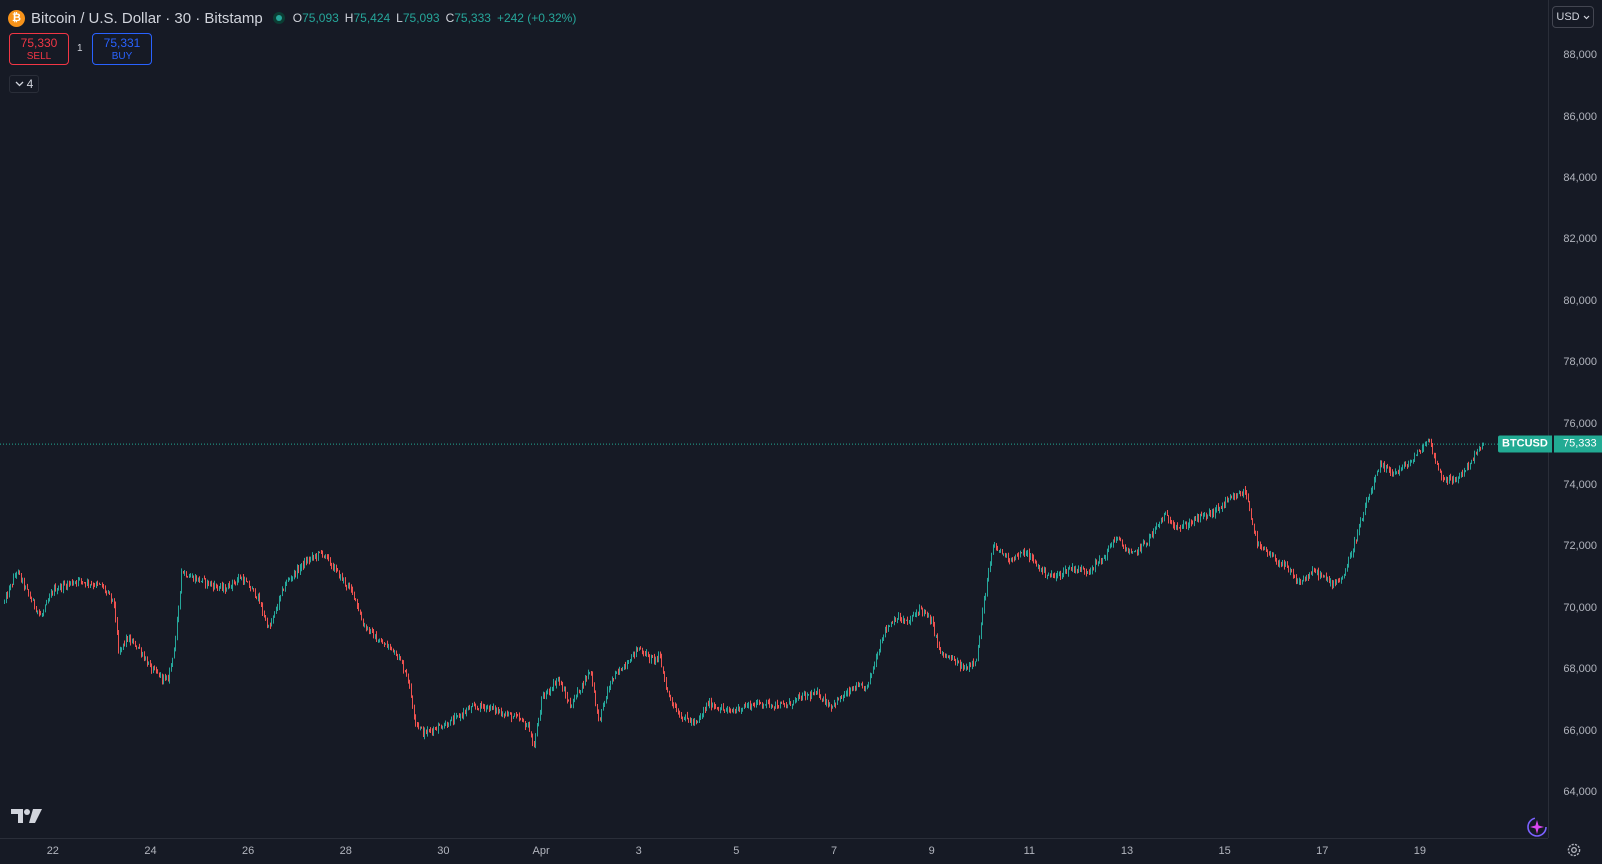 The image size is (1602, 864). Describe the element at coordinates (30, 84) in the screenshot. I see `indicators-count: 4` at that location.